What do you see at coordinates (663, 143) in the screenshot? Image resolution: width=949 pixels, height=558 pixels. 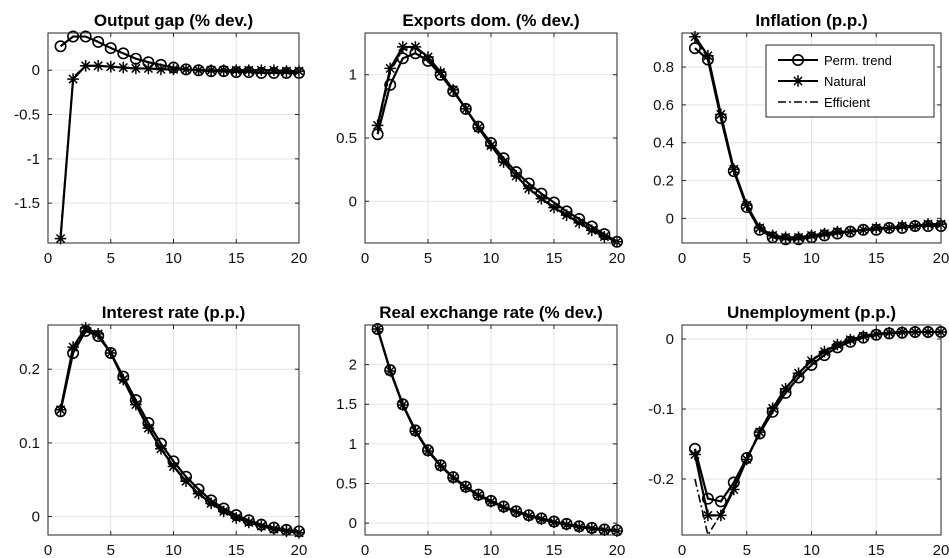 I see `y-tick-label: 0.4` at bounding box center [663, 143].